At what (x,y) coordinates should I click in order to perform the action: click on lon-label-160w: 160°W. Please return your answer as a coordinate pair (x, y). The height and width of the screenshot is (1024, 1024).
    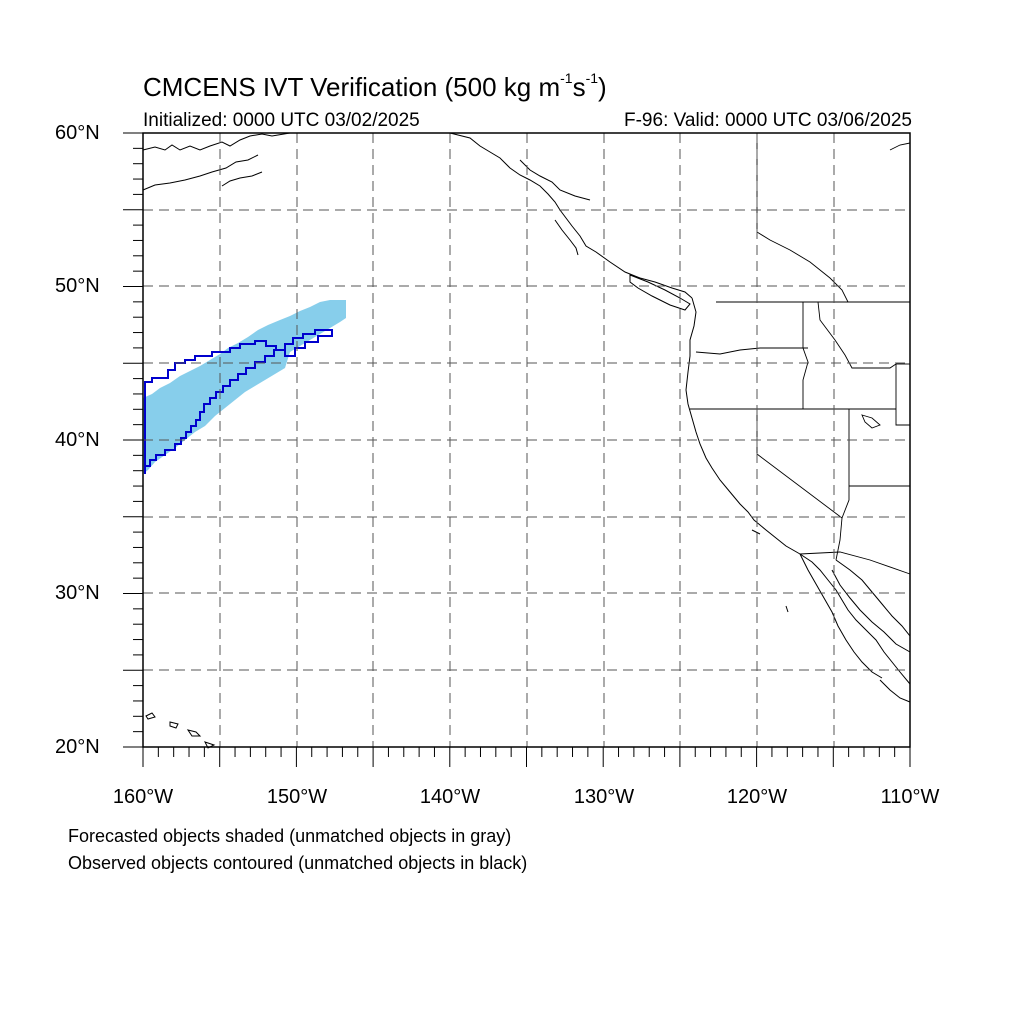
    Looking at the image, I should click on (143, 797).